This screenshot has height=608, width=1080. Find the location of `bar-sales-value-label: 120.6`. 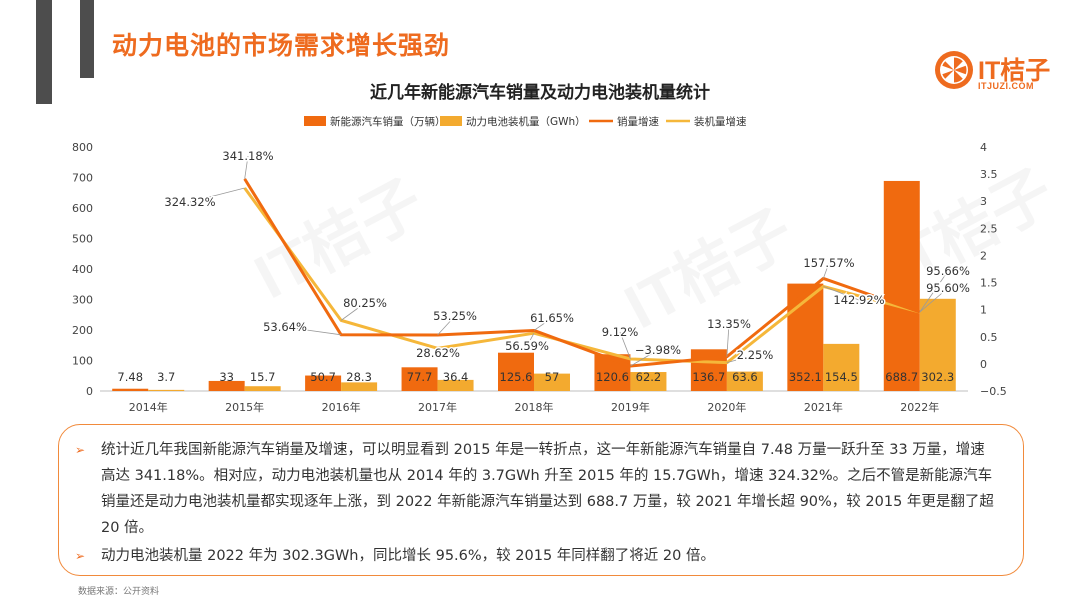

bar-sales-value-label: 120.6 is located at coordinates (612, 377).